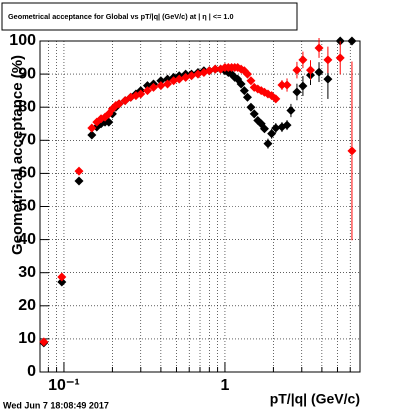 The width and height of the screenshot is (400, 414). I want to click on y-tick-label: 70, so click(27, 140).